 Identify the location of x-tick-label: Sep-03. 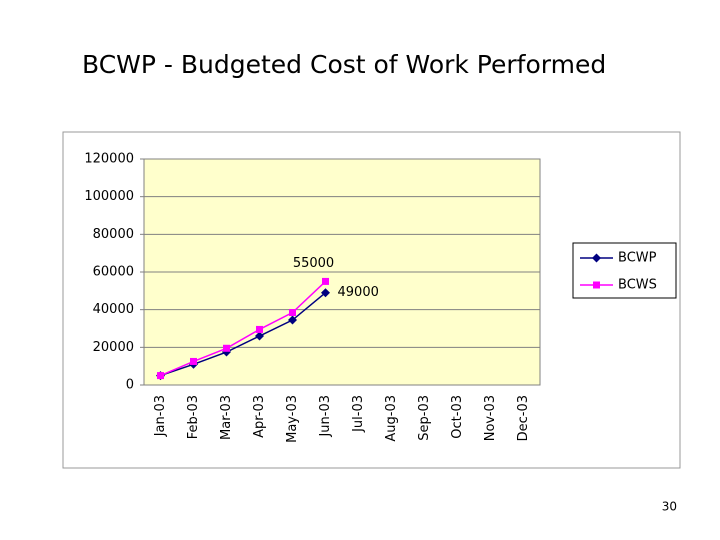
(424, 418).